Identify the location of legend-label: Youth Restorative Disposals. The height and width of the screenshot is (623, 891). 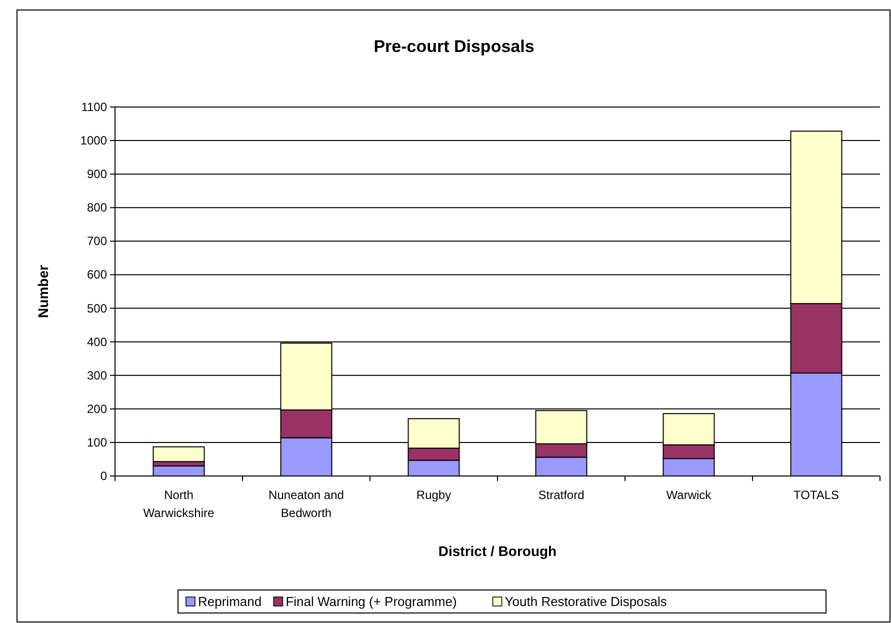
(586, 601).